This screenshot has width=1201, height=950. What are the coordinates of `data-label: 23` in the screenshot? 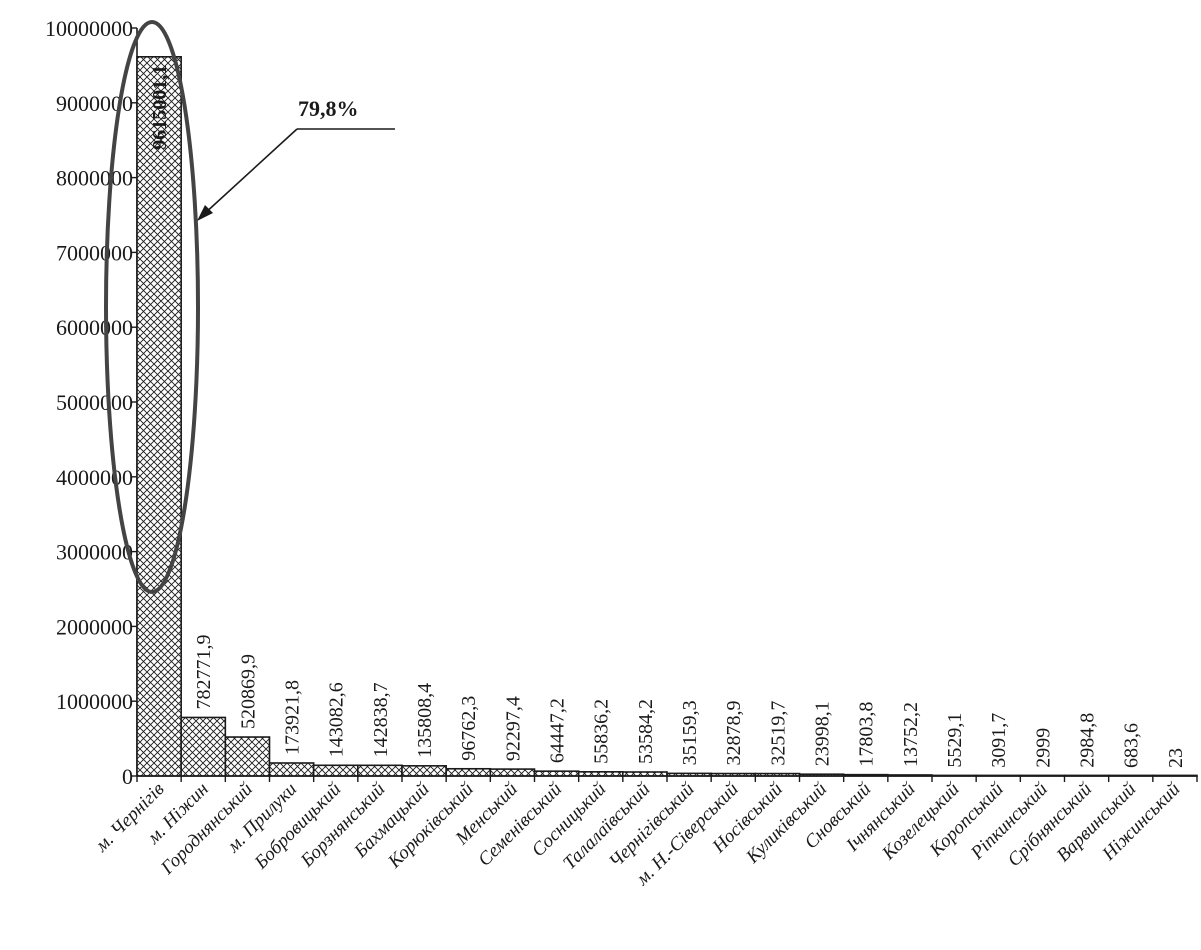 It's located at (1176, 758).